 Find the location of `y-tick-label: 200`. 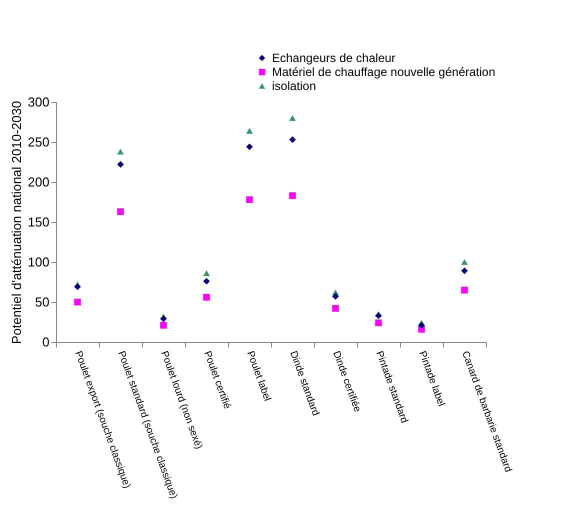

y-tick-label: 200 is located at coordinates (39, 182).